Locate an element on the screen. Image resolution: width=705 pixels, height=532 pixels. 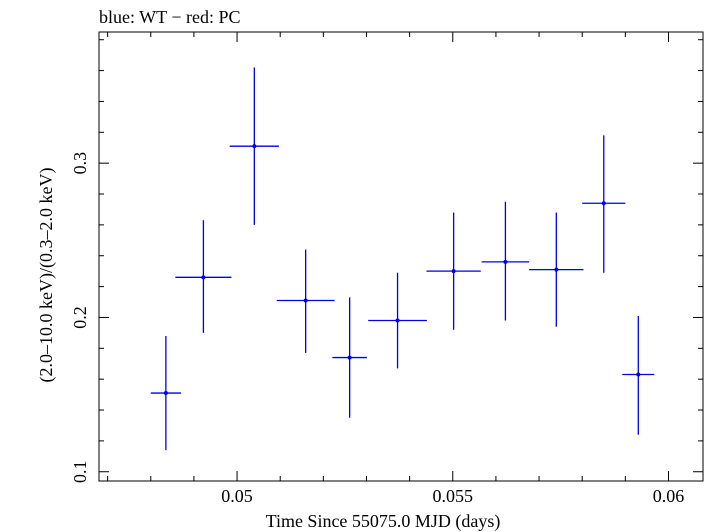
y-tick-label: 0.1 is located at coordinates (80, 471).